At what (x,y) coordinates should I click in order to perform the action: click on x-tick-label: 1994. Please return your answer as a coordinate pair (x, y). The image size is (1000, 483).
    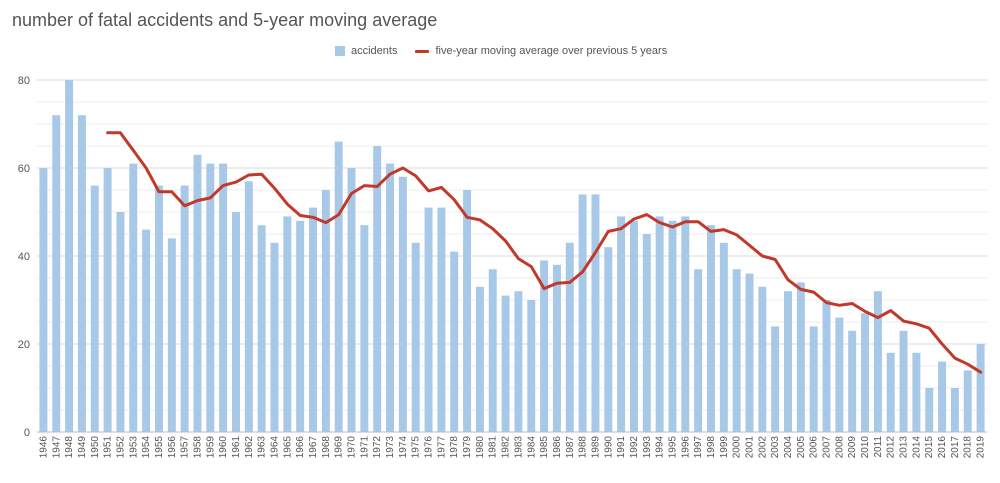
    Looking at the image, I should click on (660, 447).